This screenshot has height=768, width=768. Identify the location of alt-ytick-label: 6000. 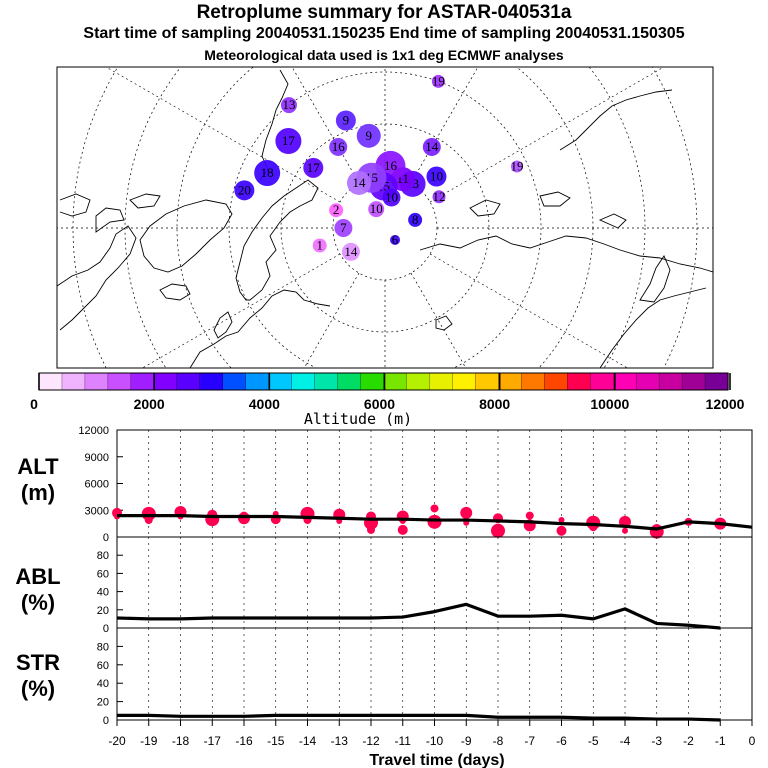
(97, 485).